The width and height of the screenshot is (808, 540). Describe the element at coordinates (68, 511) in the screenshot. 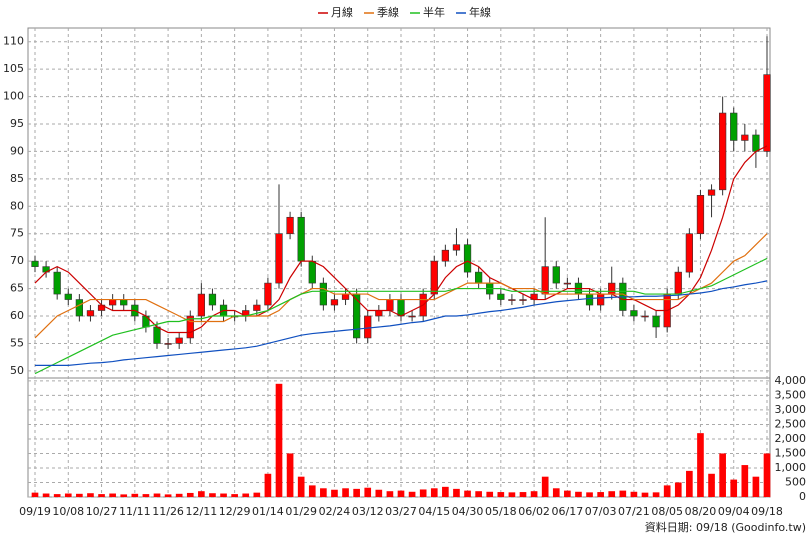

I see `x-tick-label: 10/08` at that location.